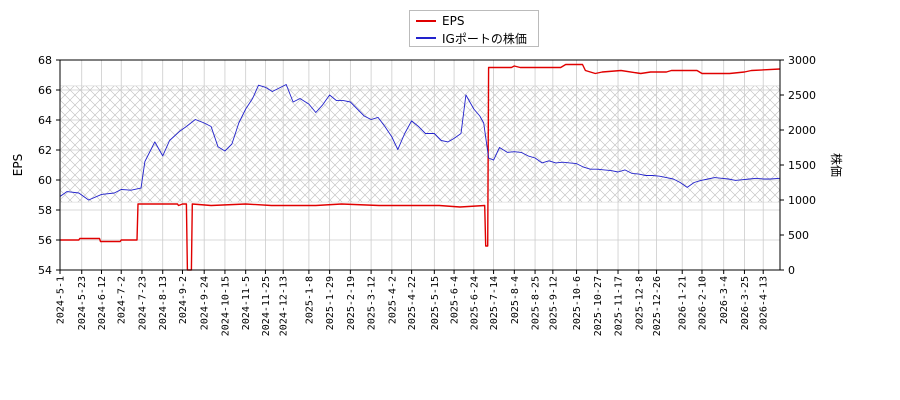 This screenshot has width=900, height=400. I want to click on x-tick-label: 2025-7-14, so click(494, 303).